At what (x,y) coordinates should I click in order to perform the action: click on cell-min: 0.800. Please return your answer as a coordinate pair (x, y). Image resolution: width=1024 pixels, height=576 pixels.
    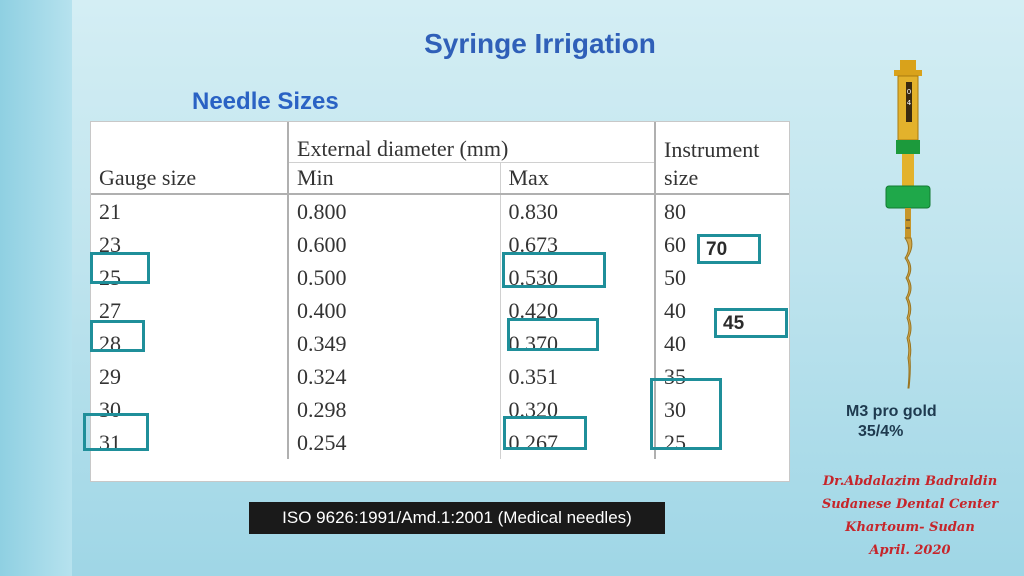
    Looking at the image, I should click on (394, 211).